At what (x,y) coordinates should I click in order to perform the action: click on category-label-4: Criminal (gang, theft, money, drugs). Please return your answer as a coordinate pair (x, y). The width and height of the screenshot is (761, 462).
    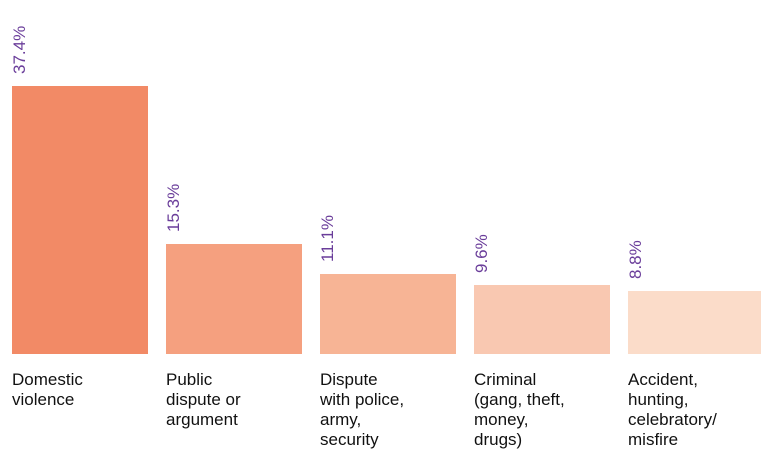
    Looking at the image, I should click on (519, 409).